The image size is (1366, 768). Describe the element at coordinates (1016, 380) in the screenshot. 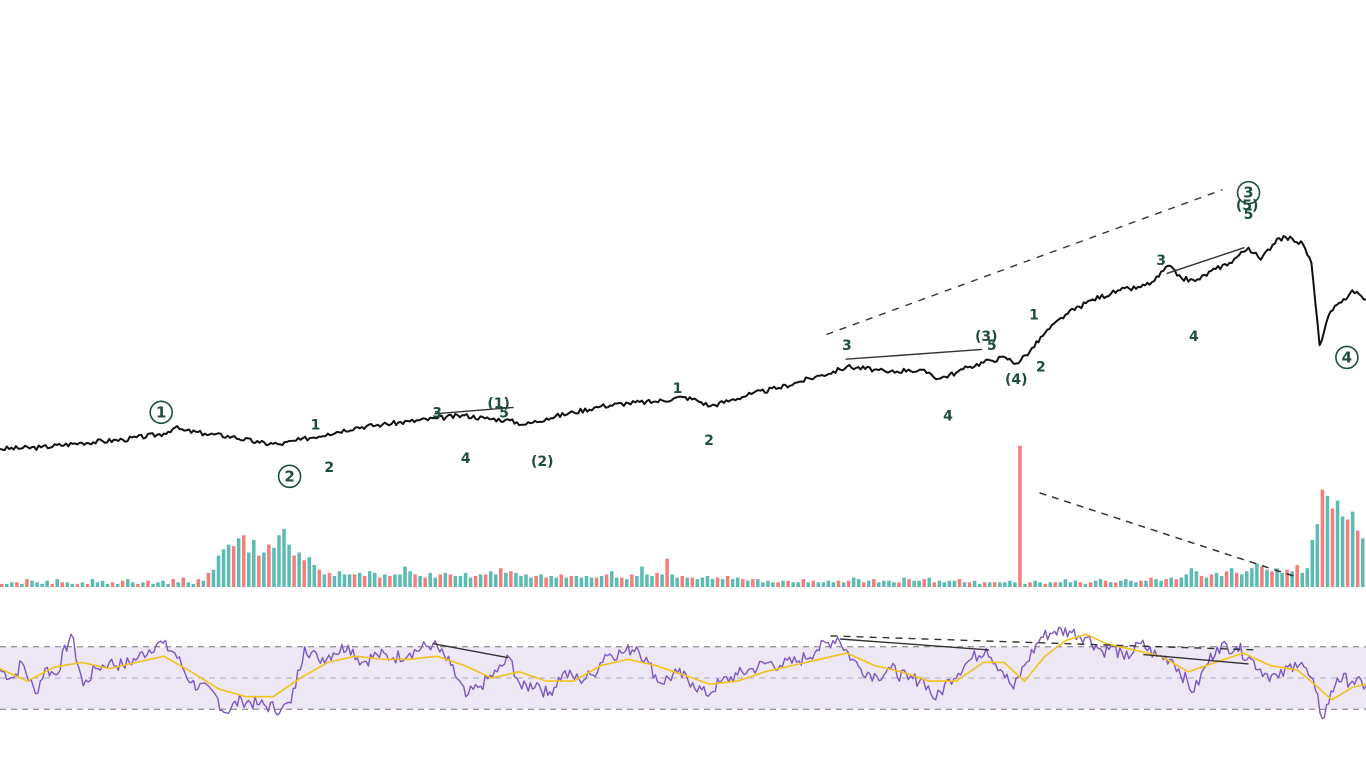

I see `wave-label: (4)` at that location.